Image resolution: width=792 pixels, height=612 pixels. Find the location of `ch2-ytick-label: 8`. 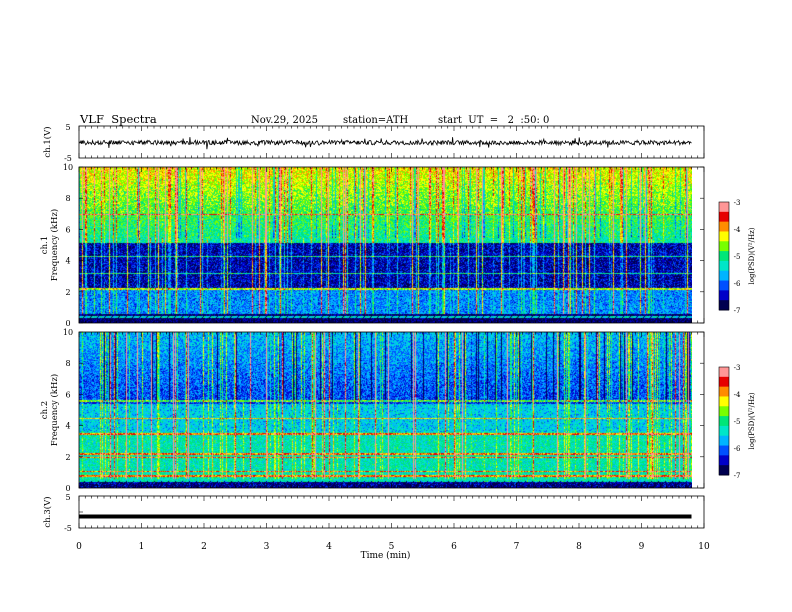

ch2-ytick-label: 8 is located at coordinates (67, 363).